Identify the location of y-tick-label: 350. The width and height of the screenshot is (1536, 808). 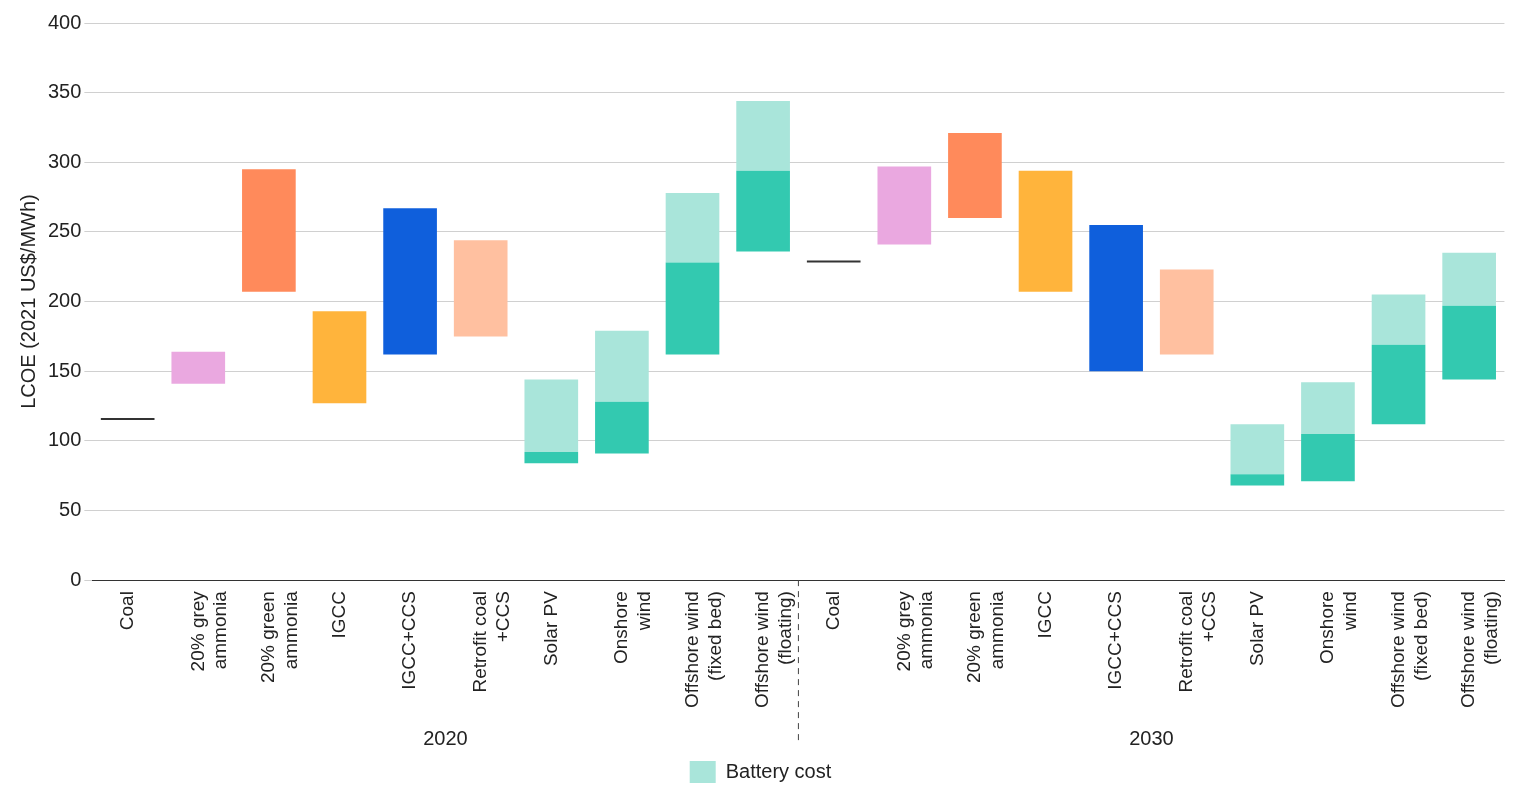
(64, 91).